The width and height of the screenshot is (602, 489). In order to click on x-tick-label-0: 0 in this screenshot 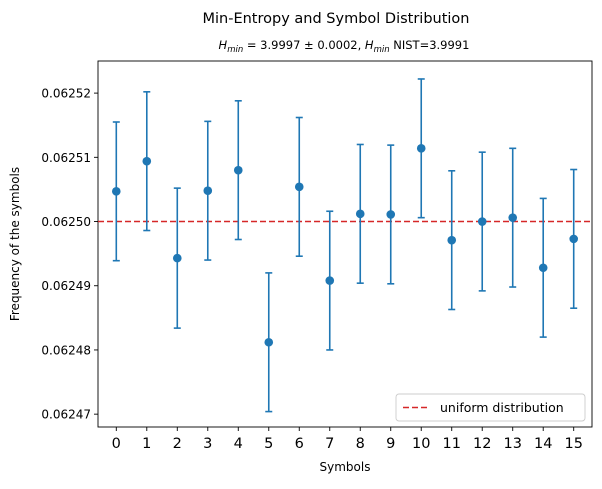, I will do `click(116, 444)`.